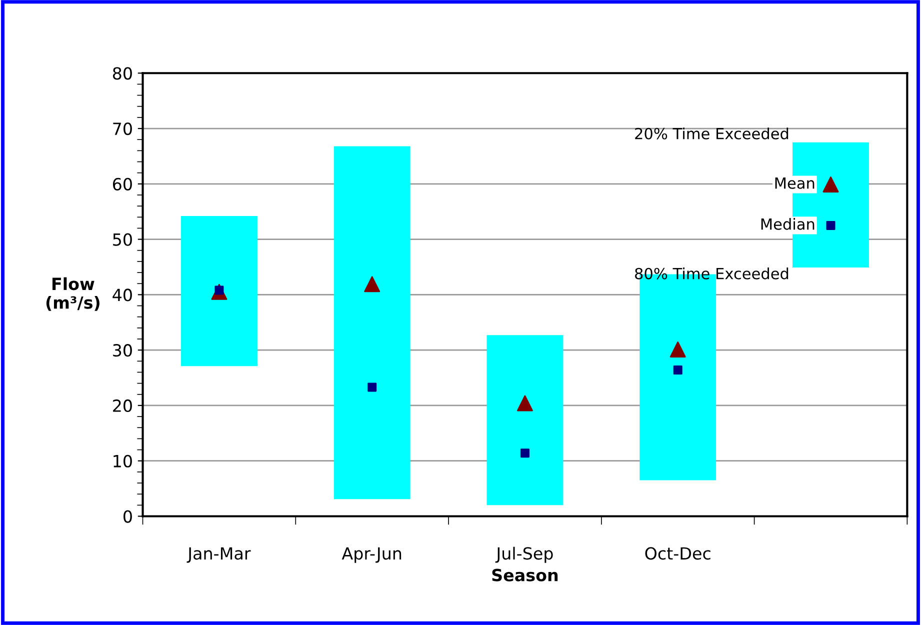  What do you see at coordinates (123, 461) in the screenshot?
I see `y-tick-label: 10` at bounding box center [123, 461].